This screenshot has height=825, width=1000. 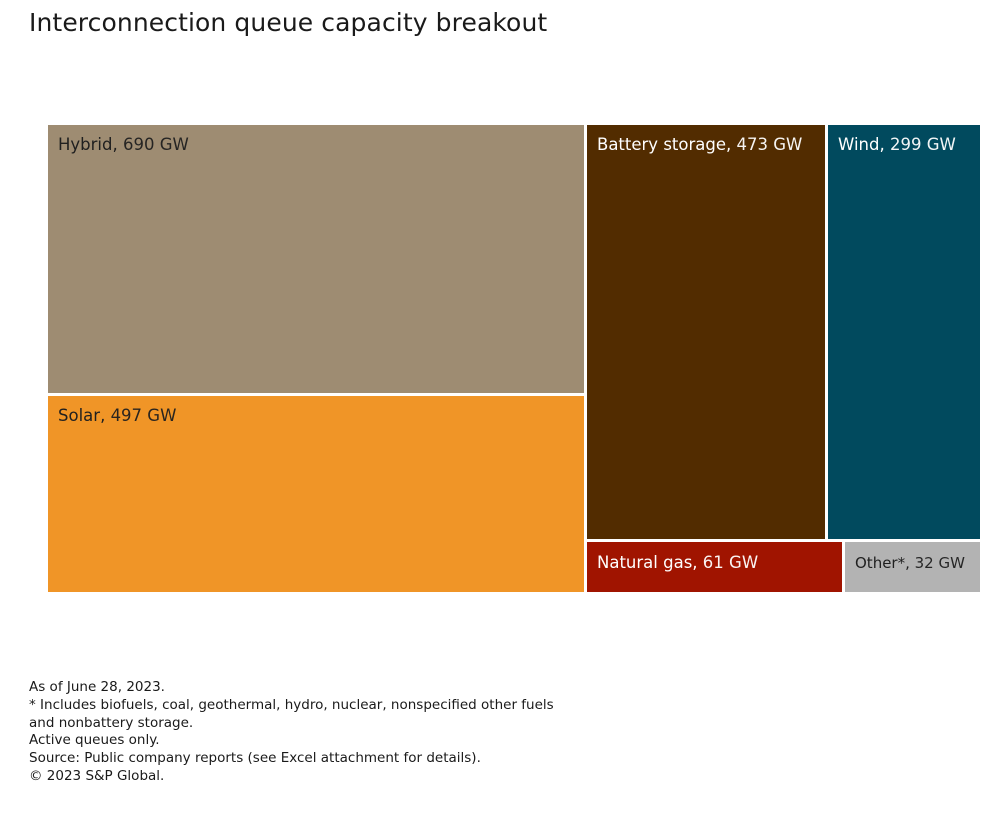 I want to click on treemap-label-gas: Natural gas, 61 GW, so click(x=678, y=562).